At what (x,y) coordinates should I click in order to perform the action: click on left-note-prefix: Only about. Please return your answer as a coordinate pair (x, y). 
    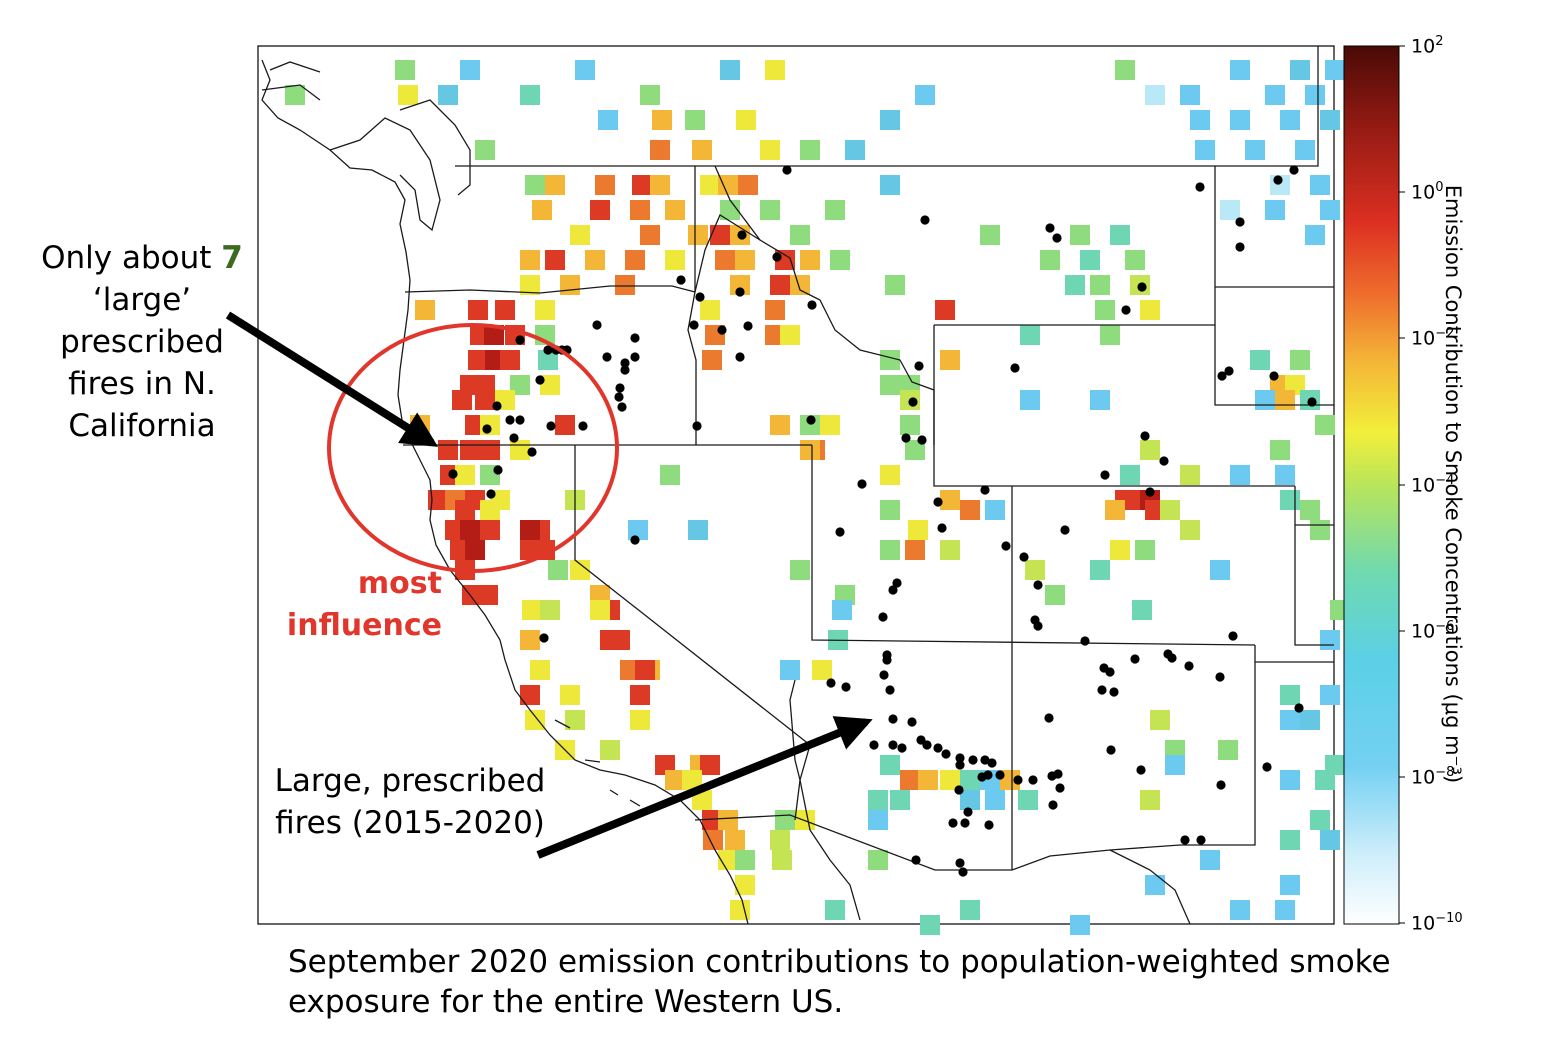
    Looking at the image, I should click on (131, 258).